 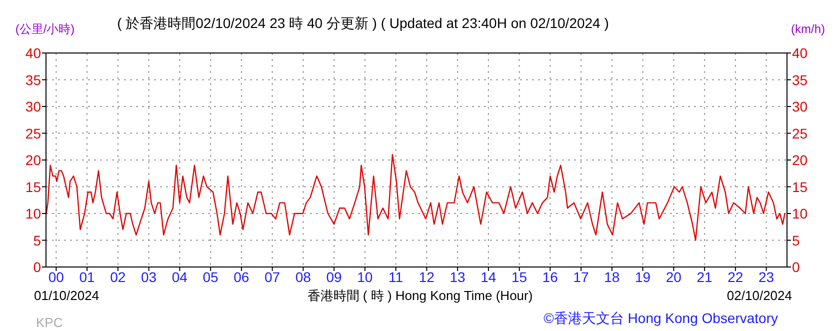 What do you see at coordinates (210, 277) in the screenshot?
I see `x-tick-label: 05` at bounding box center [210, 277].